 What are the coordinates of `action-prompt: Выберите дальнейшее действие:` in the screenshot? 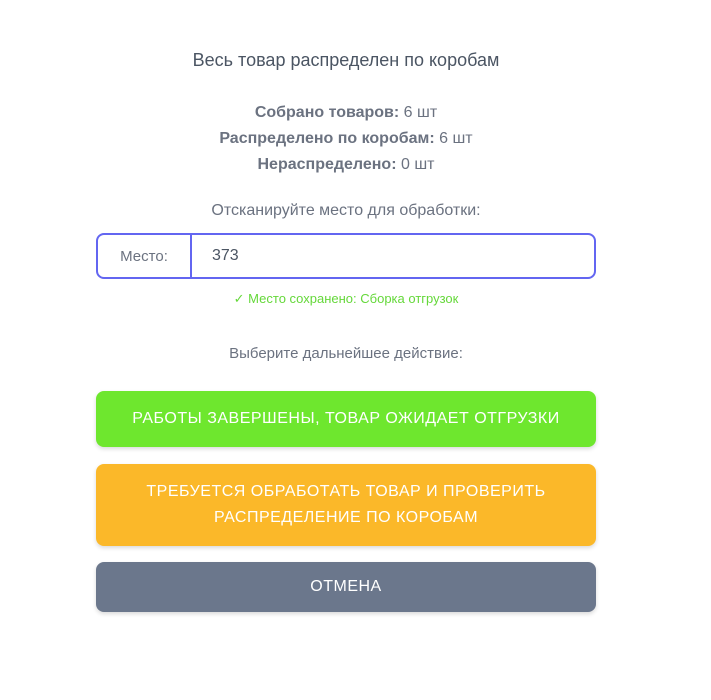 It's located at (346, 353).